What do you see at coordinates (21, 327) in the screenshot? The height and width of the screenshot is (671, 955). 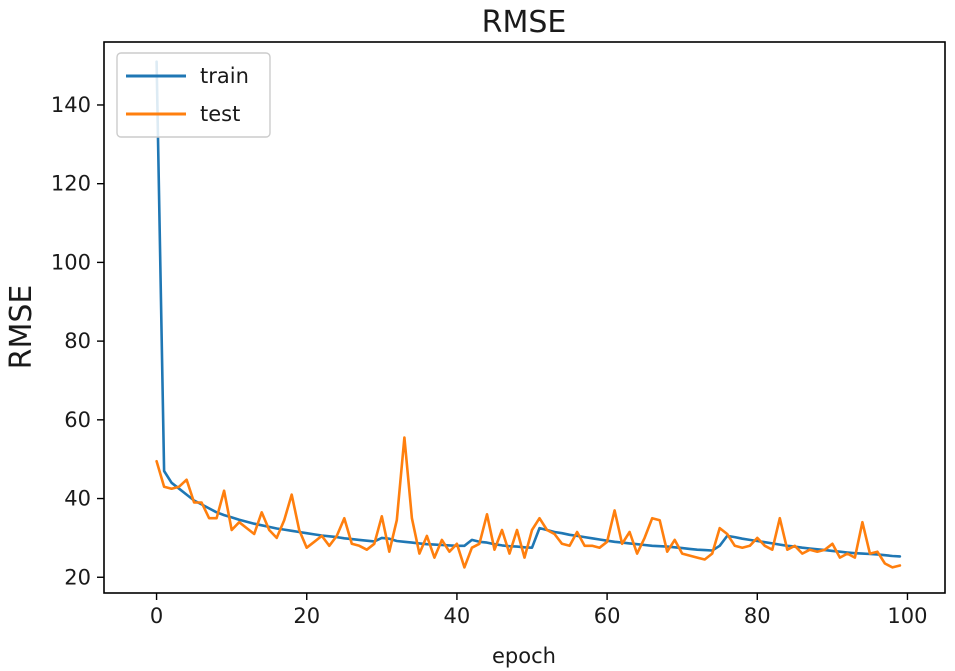 I see `y-axis-label: RMSE` at bounding box center [21, 327].